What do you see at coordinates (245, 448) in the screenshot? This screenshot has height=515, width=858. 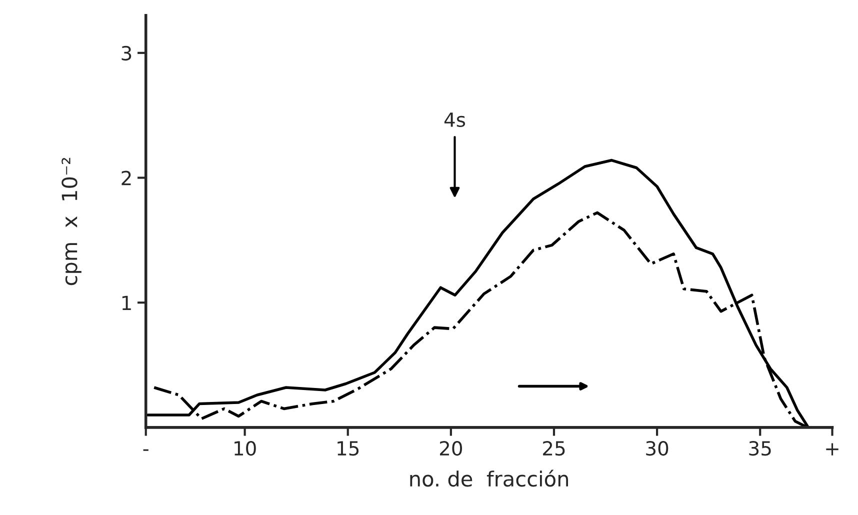 I see `x-tick-label: 10` at bounding box center [245, 448].